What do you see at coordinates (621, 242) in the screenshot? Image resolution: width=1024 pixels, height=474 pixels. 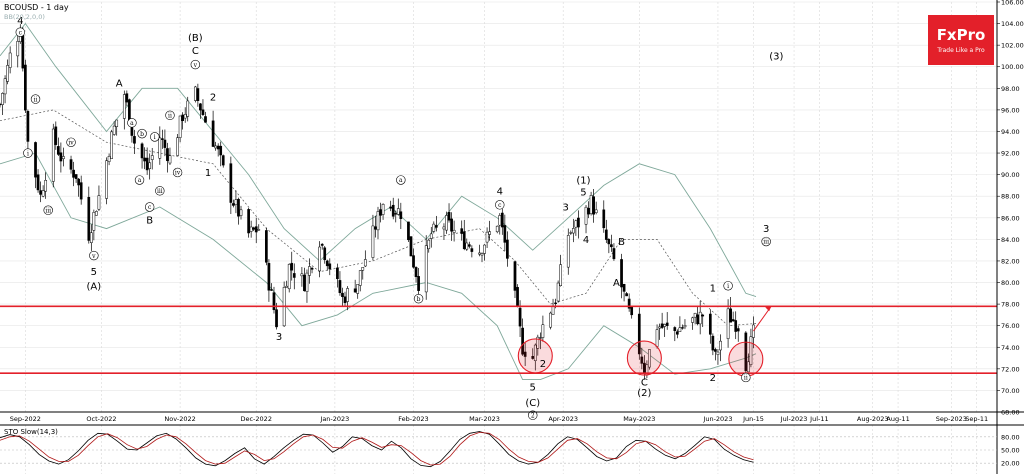 I see `wave-label: B` at bounding box center [621, 242].